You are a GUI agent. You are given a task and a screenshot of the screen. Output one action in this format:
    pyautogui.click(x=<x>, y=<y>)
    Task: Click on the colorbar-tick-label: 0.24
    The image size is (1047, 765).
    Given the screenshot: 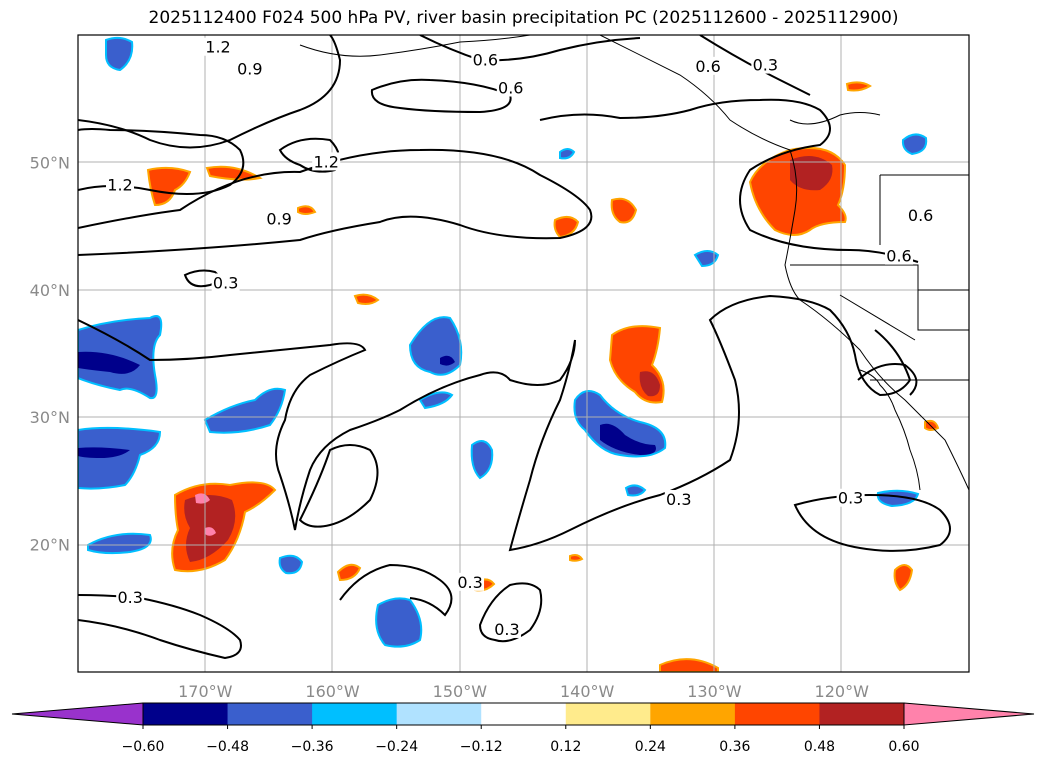 What is the action you would take?
    pyautogui.click(x=650, y=747)
    